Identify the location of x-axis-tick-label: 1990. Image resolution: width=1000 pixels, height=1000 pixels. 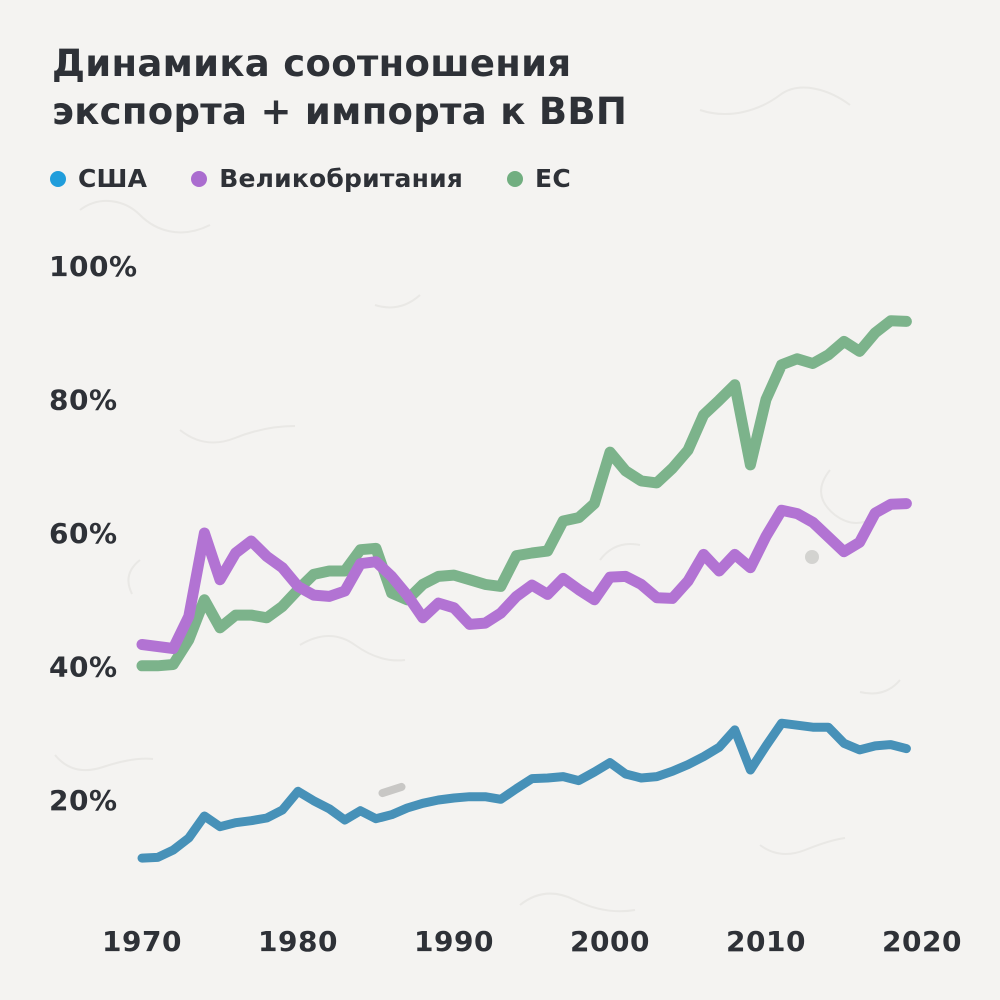
(454, 941).